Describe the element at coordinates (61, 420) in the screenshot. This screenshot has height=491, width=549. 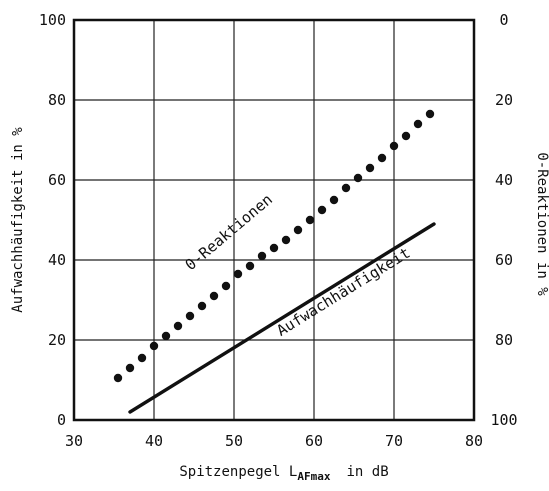
I see `y-tick-label: 0` at that location.